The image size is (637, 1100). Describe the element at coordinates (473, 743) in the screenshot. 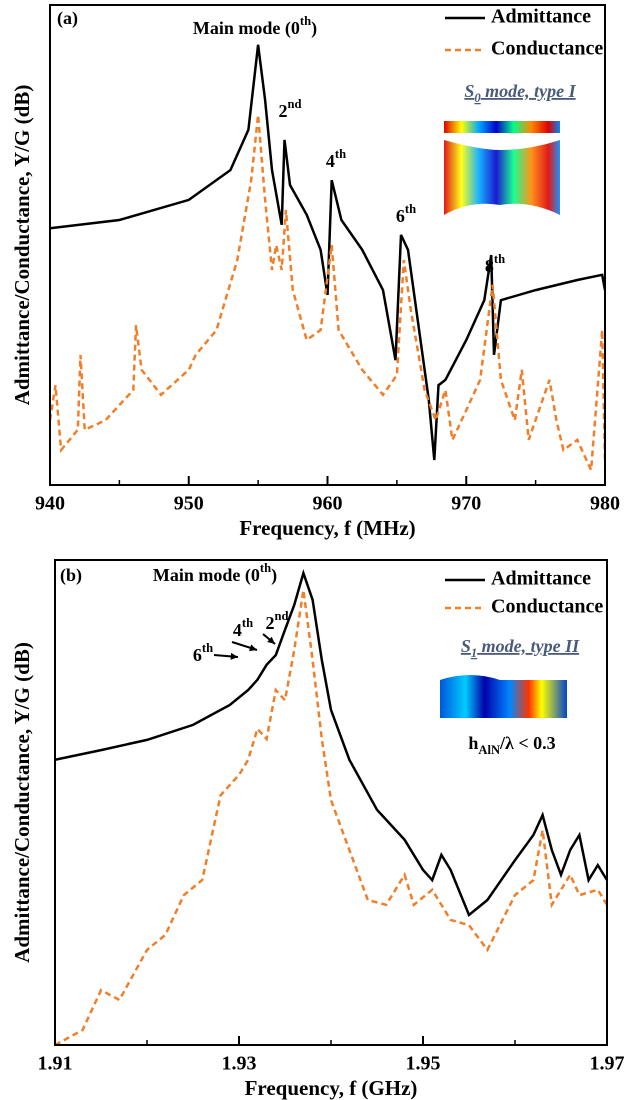

I see `annotation-text: h` at that location.